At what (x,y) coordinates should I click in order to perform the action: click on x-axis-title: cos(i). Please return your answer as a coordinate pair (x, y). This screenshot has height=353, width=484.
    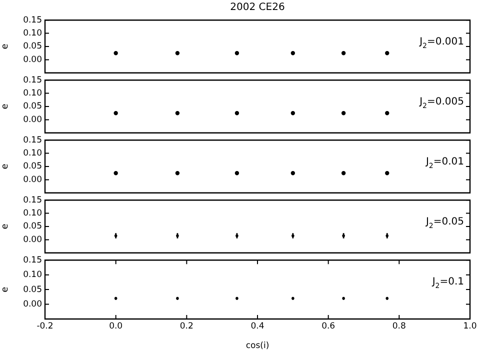
    Looking at the image, I should click on (258, 346).